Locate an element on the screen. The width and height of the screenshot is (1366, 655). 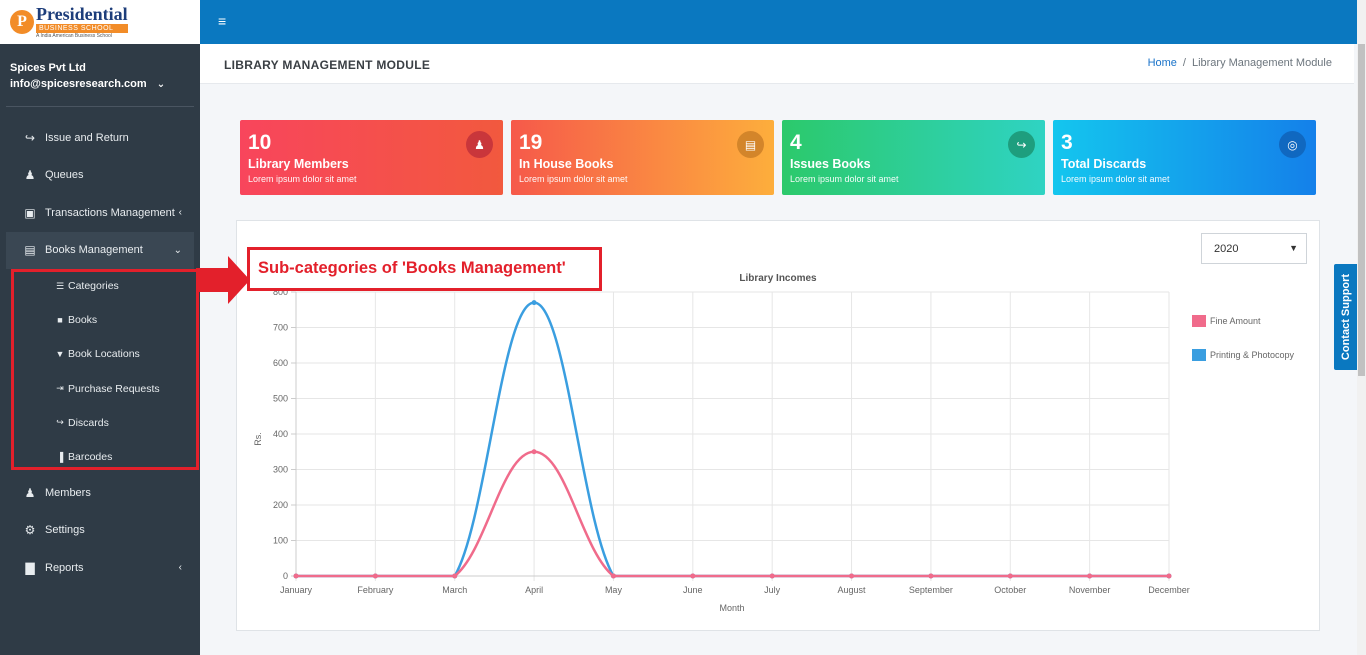
sidebar-item-issue-and-return: ↪ Issue and Return is located at coordinates (100, 138).